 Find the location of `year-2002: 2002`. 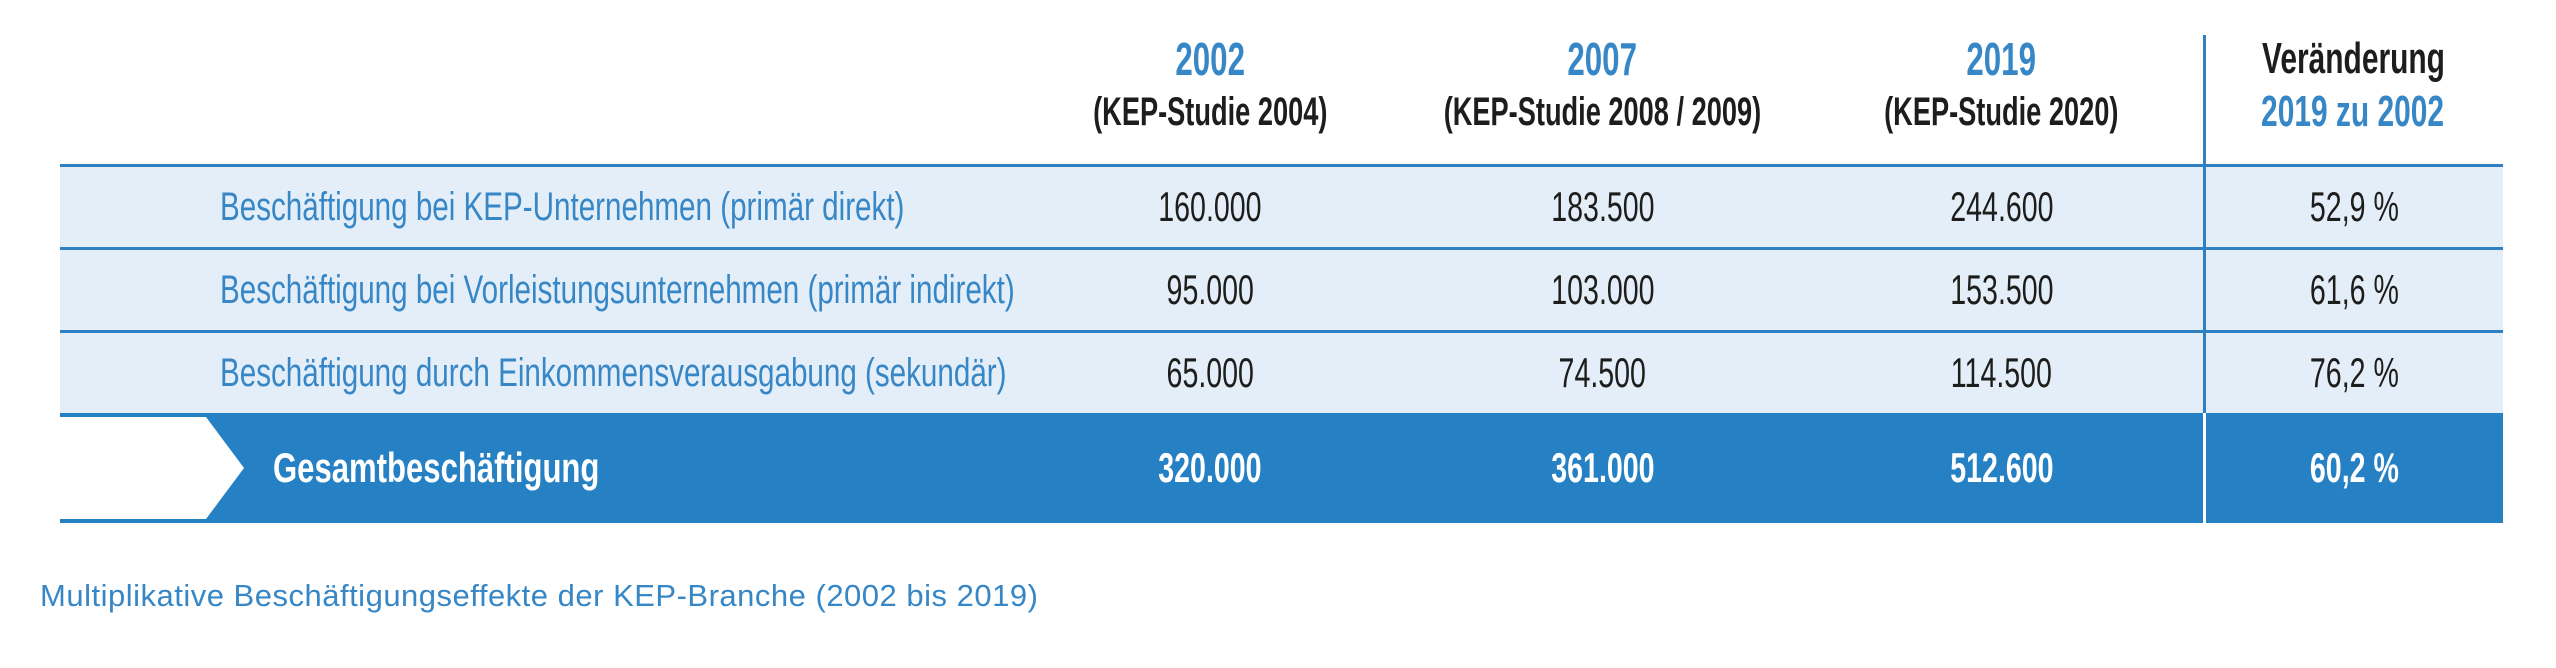

year-2002: 2002 is located at coordinates (1210, 59).